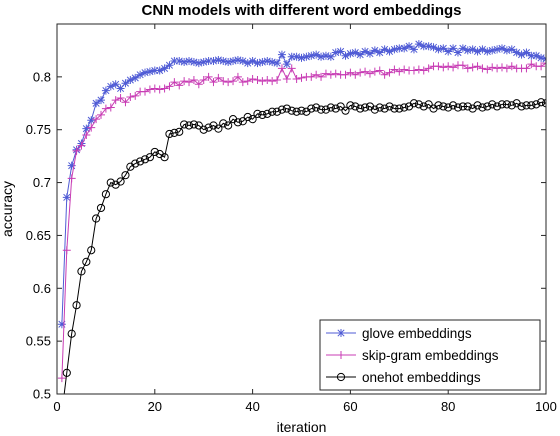  Describe the element at coordinates (448, 406) in the screenshot. I see `x-tick-label: 80` at that location.